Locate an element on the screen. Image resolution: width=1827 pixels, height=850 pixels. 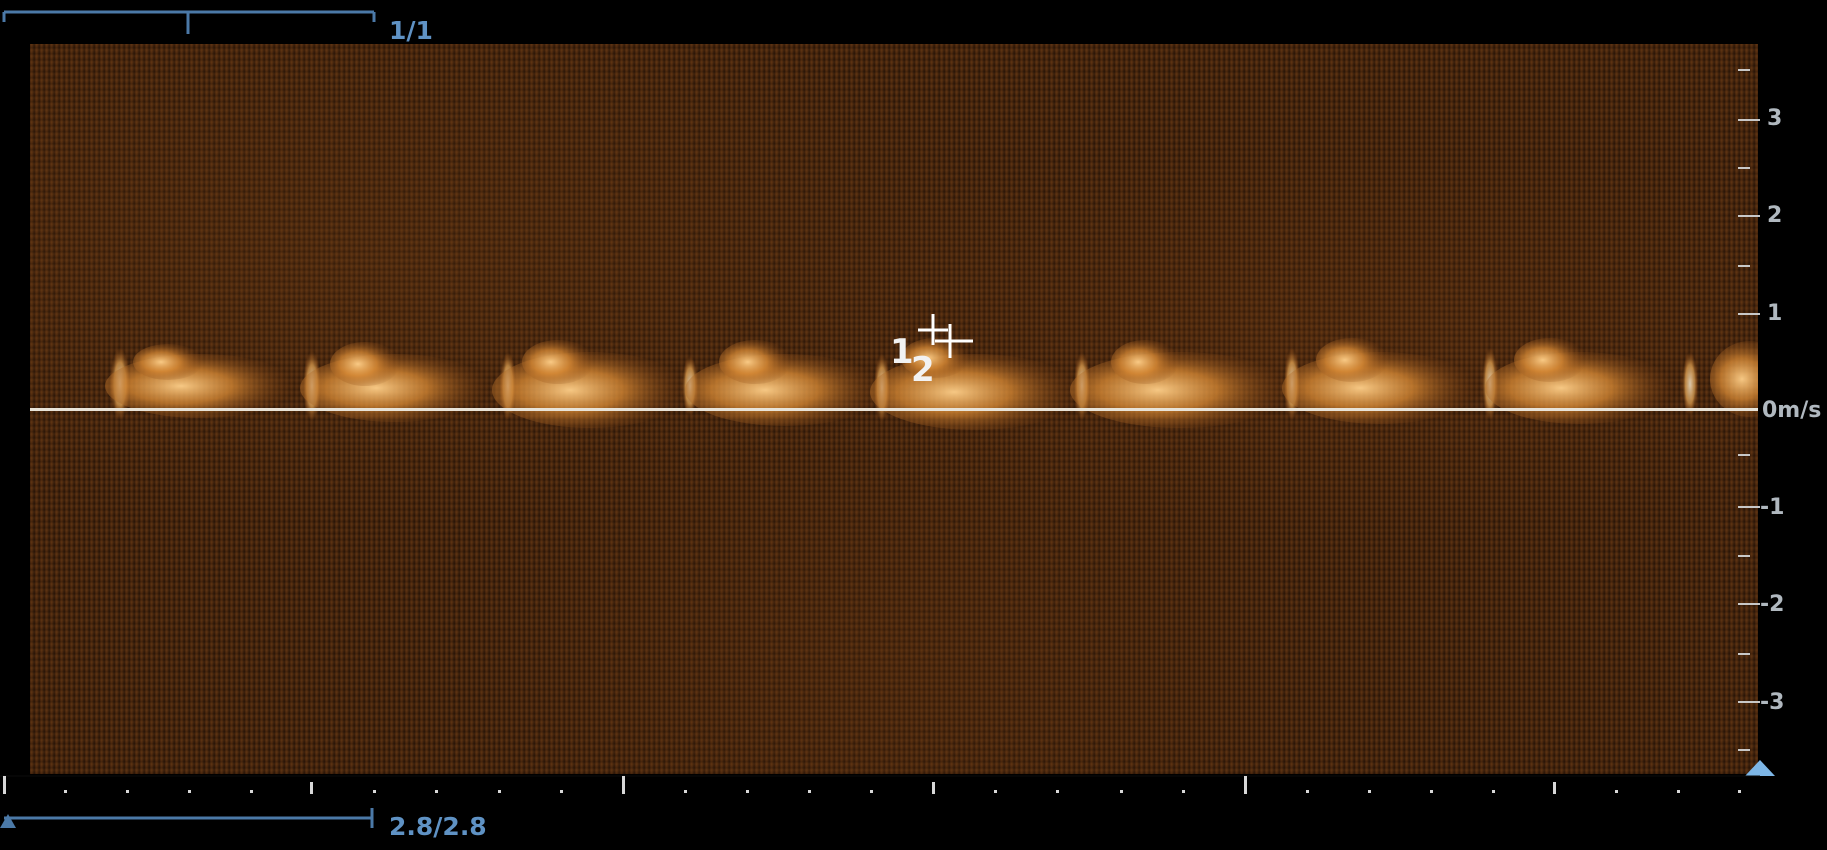
velocity-tick-2: 2 is located at coordinates (1775, 215).